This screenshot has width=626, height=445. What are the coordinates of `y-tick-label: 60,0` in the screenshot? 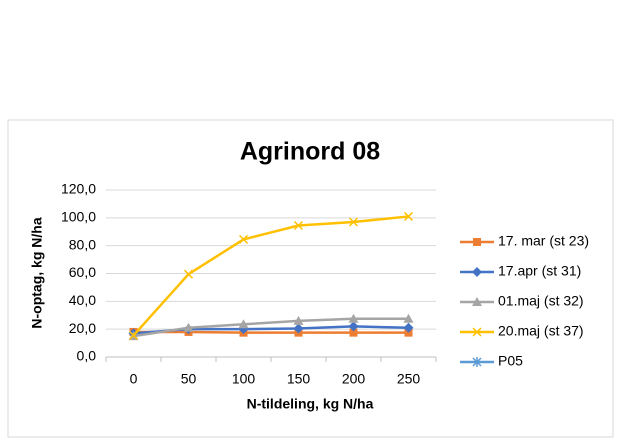 It's located at (82, 272).